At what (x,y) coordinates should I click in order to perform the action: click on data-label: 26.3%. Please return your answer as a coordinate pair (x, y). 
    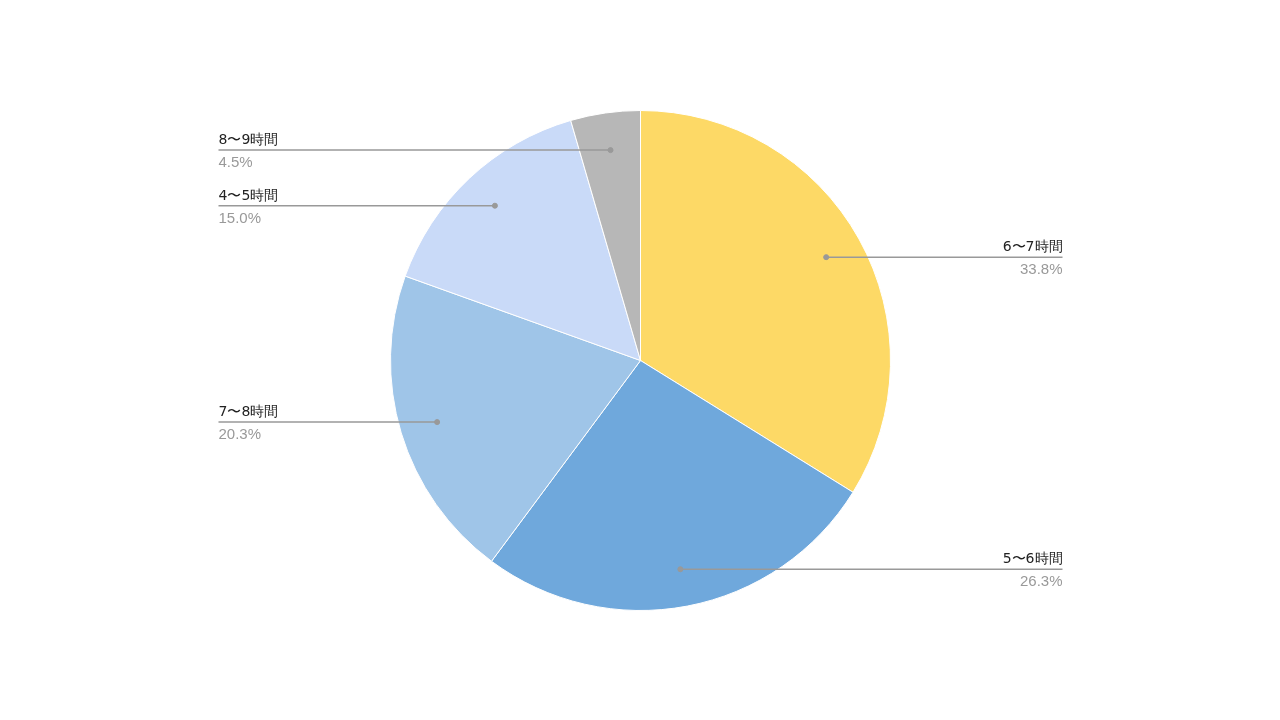
    Looking at the image, I should click on (1041, 581).